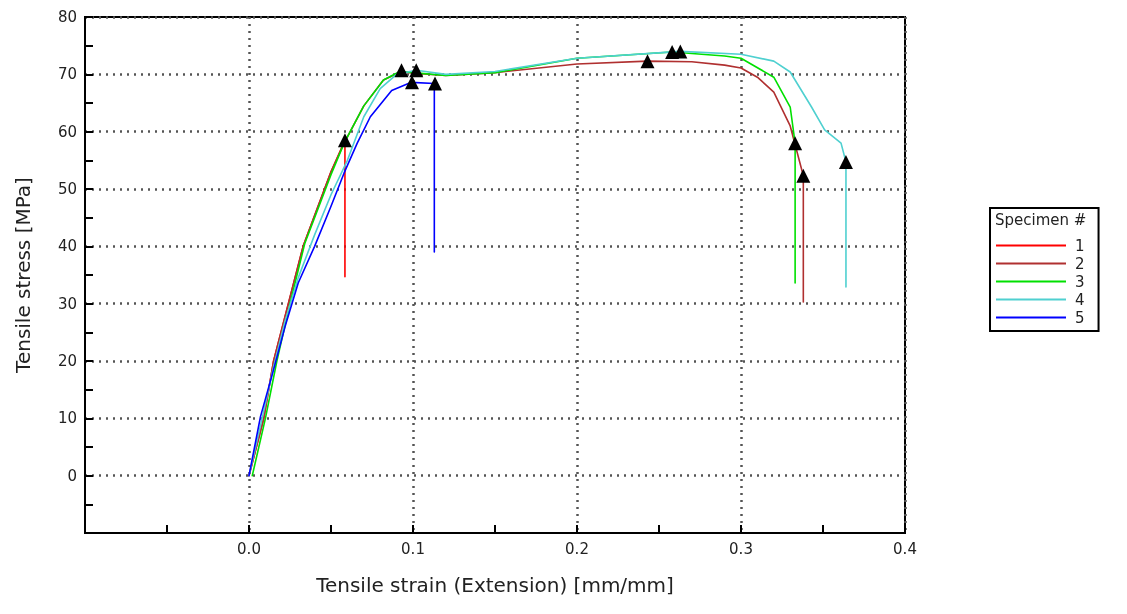 The image size is (1127, 614). I want to click on y-tick-label: 70, so click(67, 74).